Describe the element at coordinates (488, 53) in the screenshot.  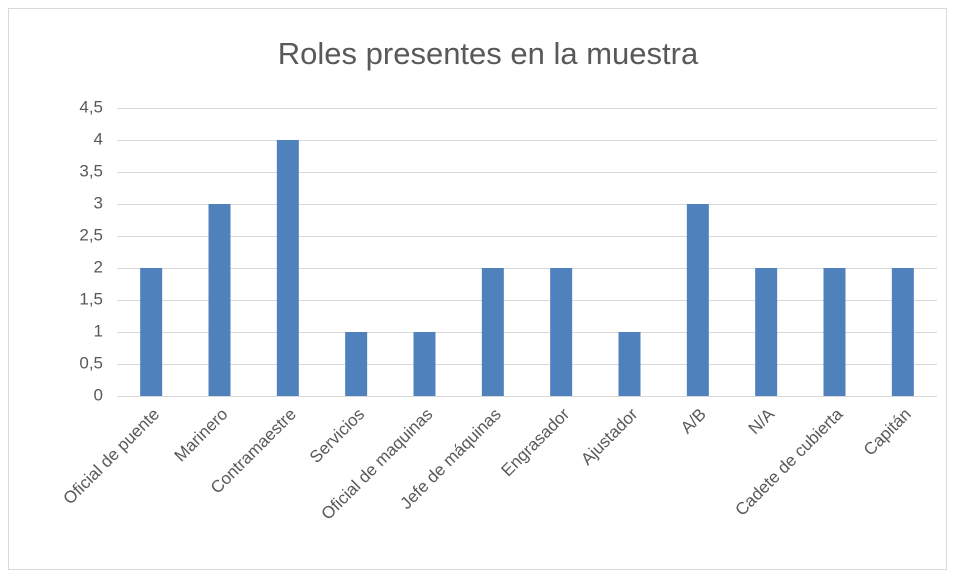
I see `chart-title: Roles presentes en la muestra` at that location.